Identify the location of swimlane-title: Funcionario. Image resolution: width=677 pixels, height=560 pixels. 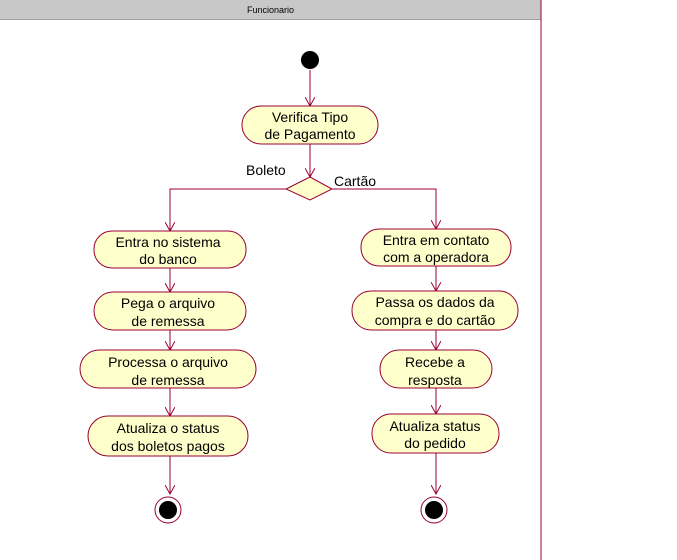
(270, 10).